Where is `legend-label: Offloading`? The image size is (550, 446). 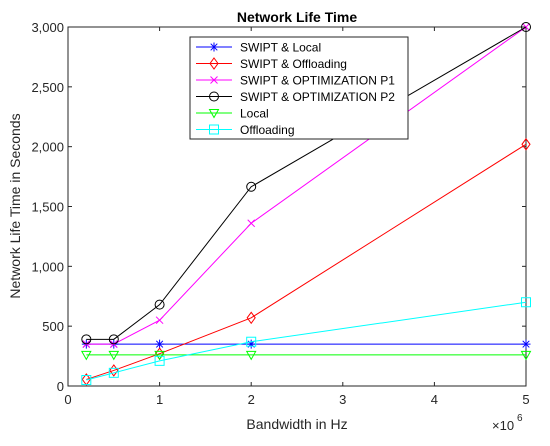 legend-label: Offloading is located at coordinates (267, 130).